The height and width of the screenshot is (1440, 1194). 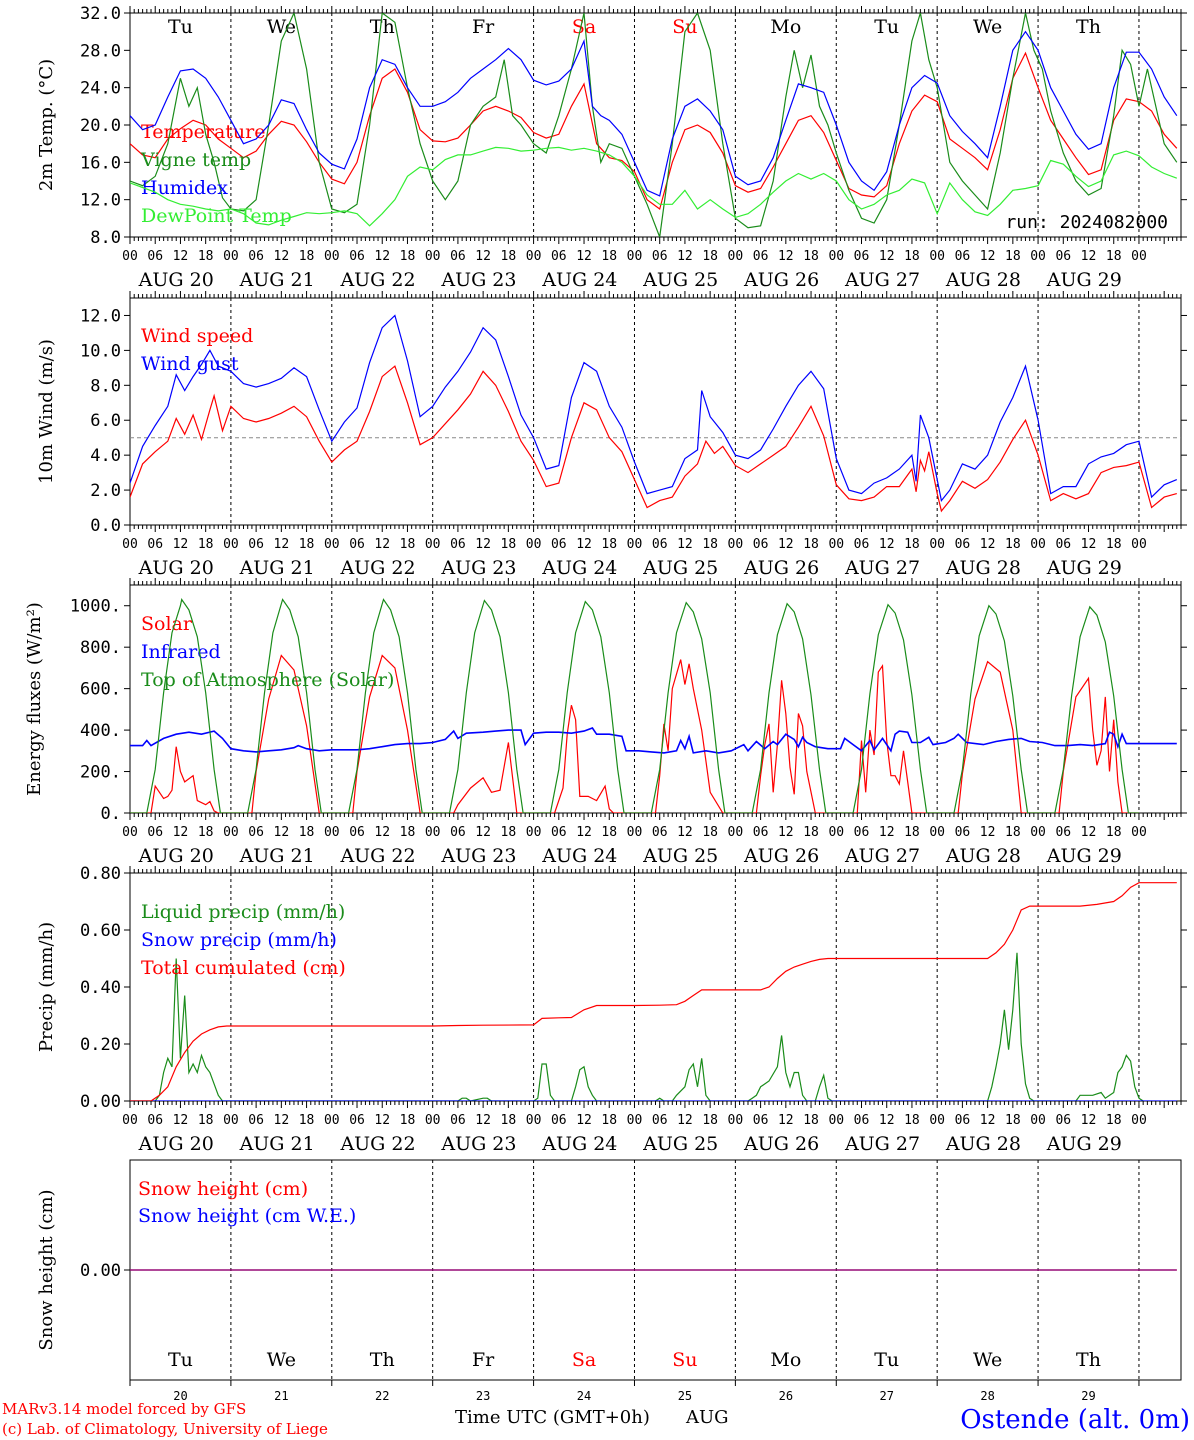 I want to click on y-tick-label: 800., so click(x=100, y=648).